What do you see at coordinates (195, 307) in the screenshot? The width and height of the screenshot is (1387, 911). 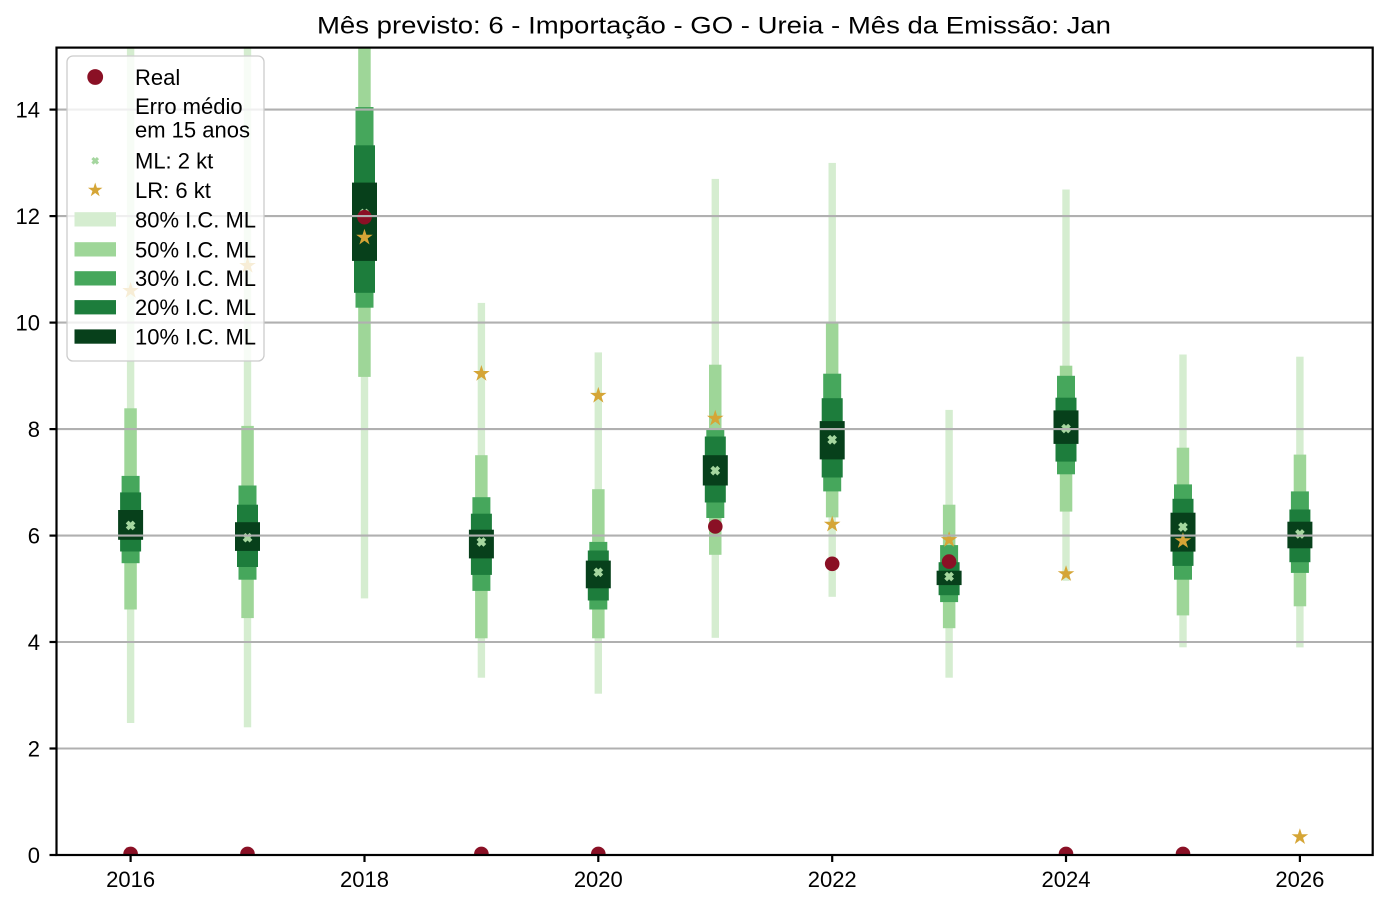 I see `svg-text: 20% I.C. ML` at bounding box center [195, 307].